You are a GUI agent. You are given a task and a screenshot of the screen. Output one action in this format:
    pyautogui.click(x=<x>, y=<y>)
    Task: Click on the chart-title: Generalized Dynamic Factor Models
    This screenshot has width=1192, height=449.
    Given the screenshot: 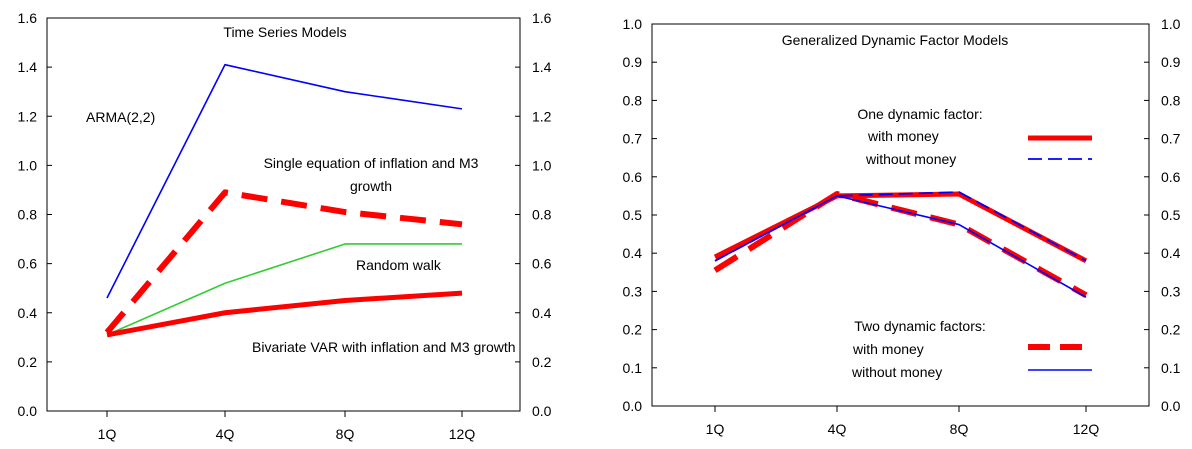 What is the action you would take?
    pyautogui.click(x=895, y=40)
    